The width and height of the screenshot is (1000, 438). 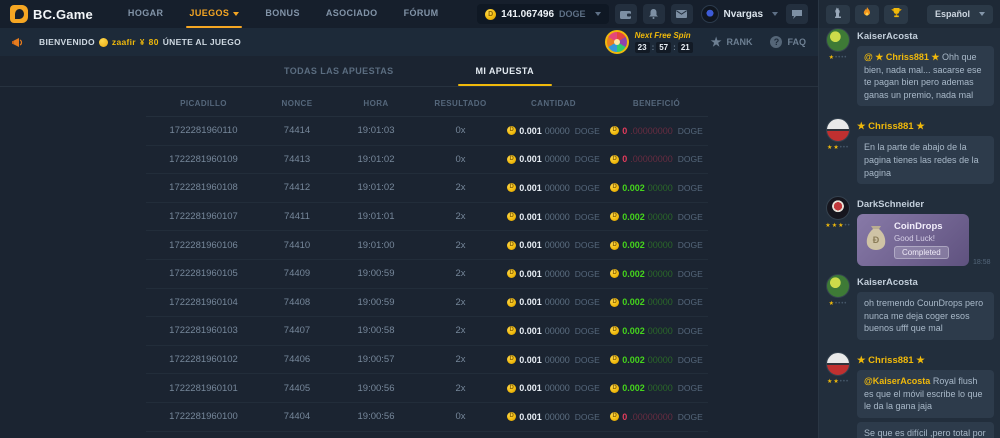 What do you see at coordinates (203, 217) in the screenshot?
I see `bet-hash: 1722281960107` at bounding box center [203, 217].